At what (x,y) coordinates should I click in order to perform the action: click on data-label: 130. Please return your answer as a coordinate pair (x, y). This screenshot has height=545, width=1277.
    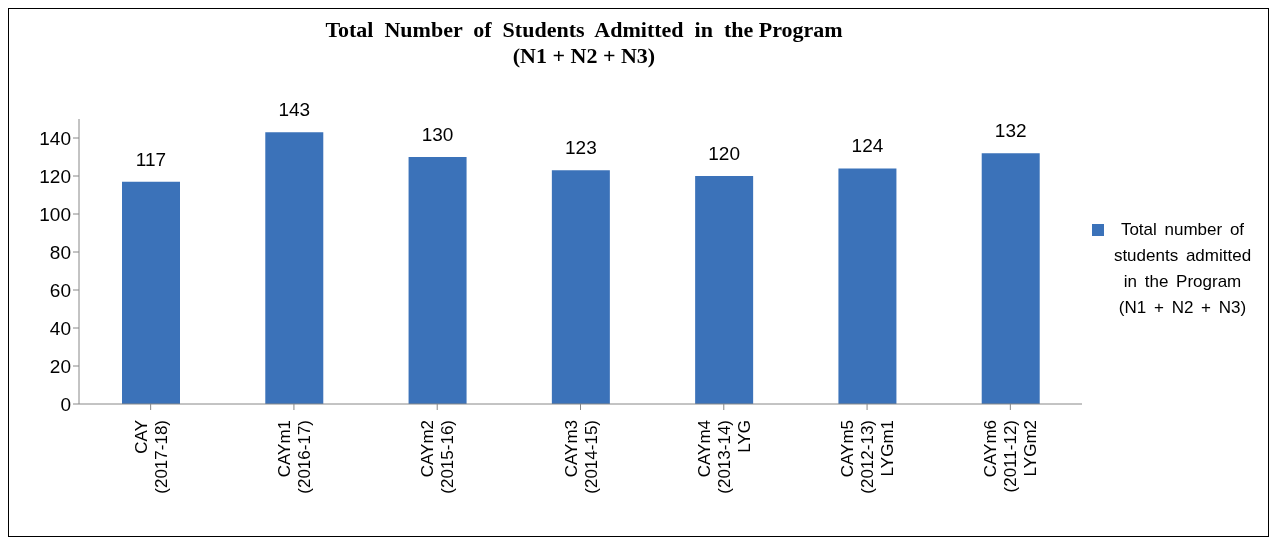
    Looking at the image, I should click on (437, 134).